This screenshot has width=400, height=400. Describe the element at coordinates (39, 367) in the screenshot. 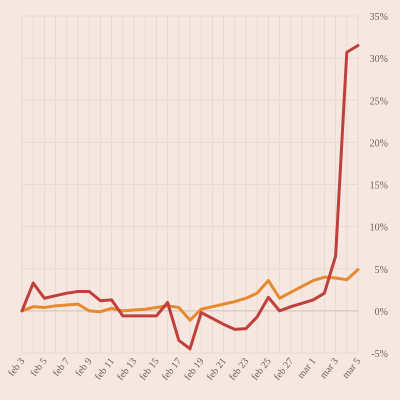

I see `x-tick-label: feb 5` at that location.